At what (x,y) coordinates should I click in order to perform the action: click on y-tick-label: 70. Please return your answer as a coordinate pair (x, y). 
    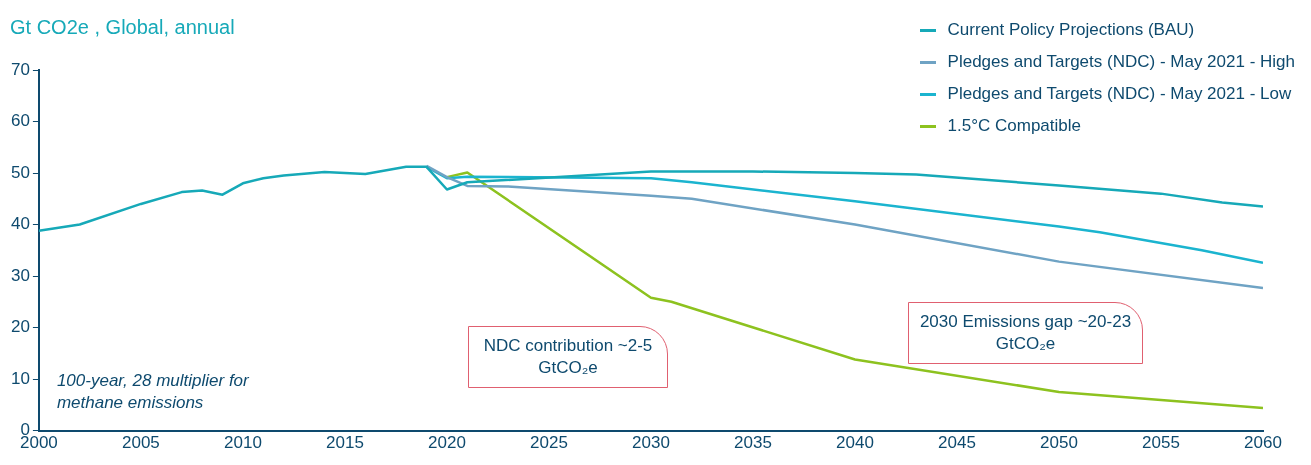
    Looking at the image, I should click on (20, 69).